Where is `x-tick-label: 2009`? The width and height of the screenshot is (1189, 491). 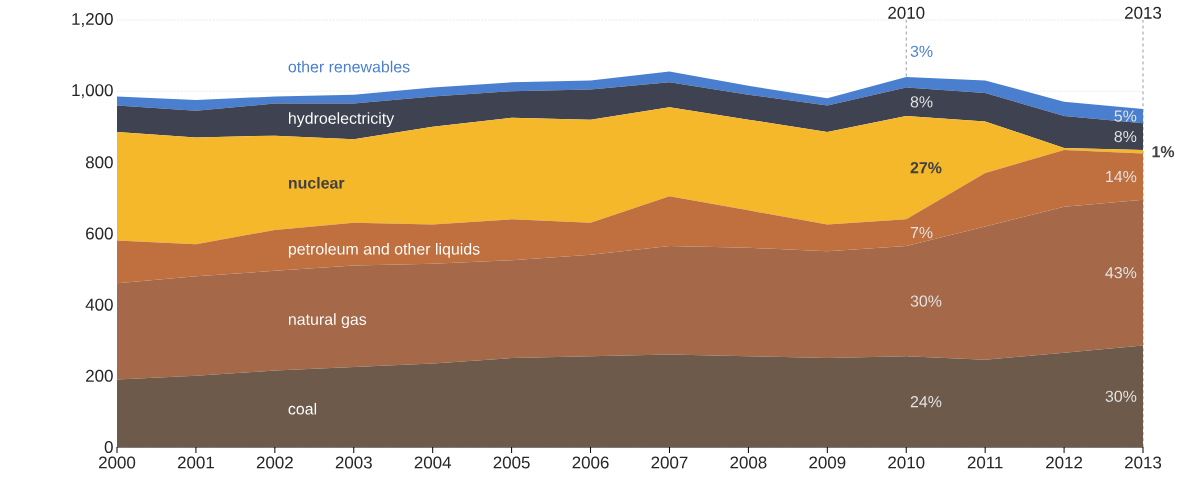
x-tick-label: 2009 is located at coordinates (827, 462).